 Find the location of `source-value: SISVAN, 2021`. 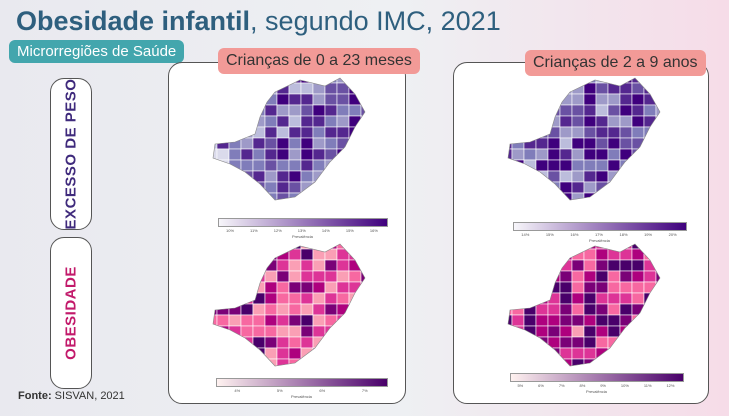

source-value: SISVAN, 2021 is located at coordinates (89, 396).